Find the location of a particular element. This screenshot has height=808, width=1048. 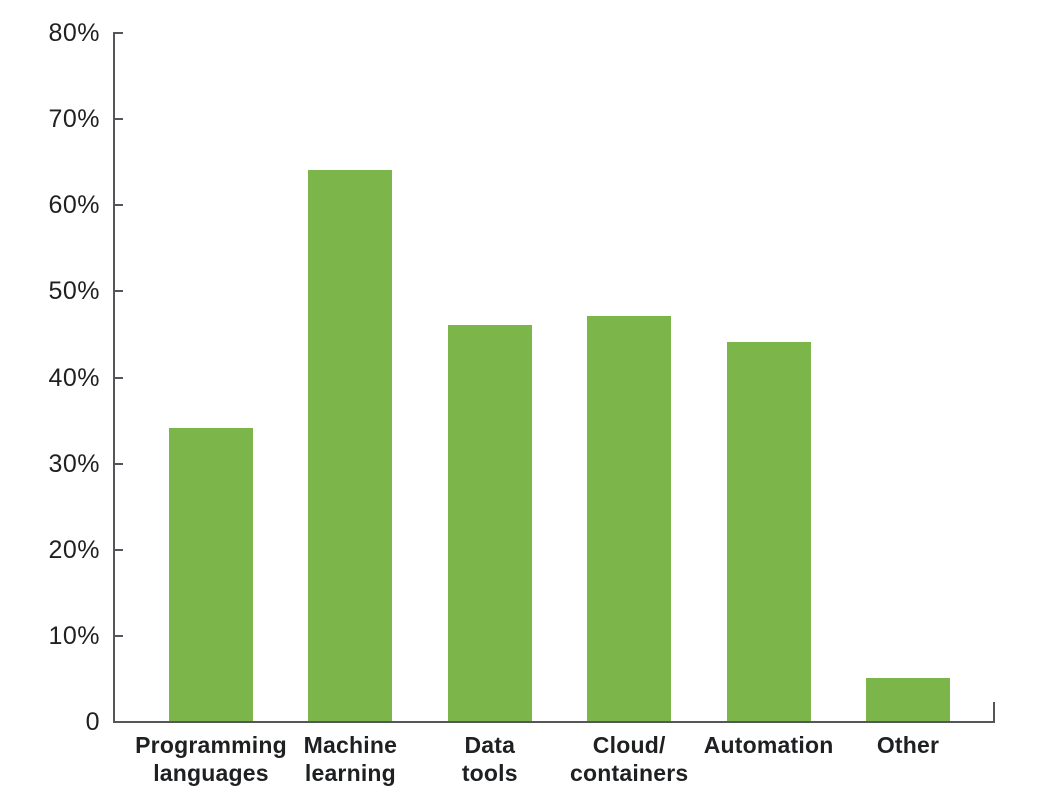

y-tick-label: 20% is located at coordinates (74, 549).